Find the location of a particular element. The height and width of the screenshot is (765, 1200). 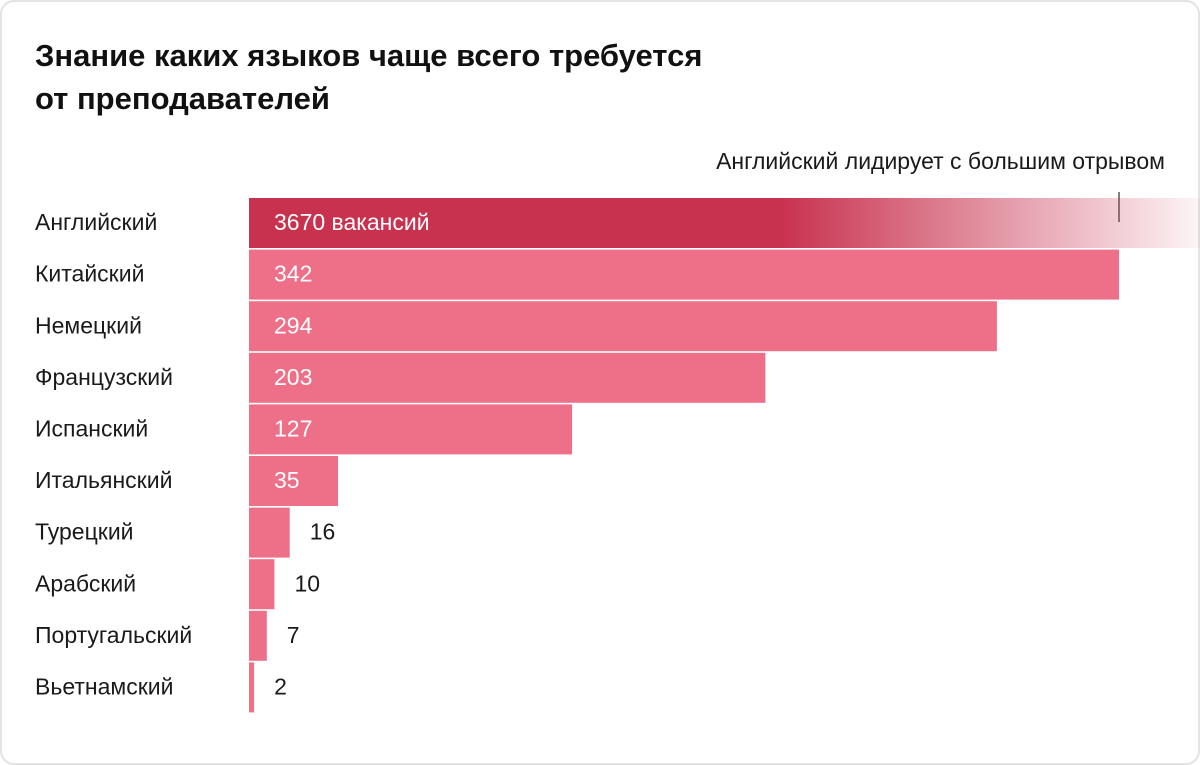

value-label: 7 is located at coordinates (293, 635).